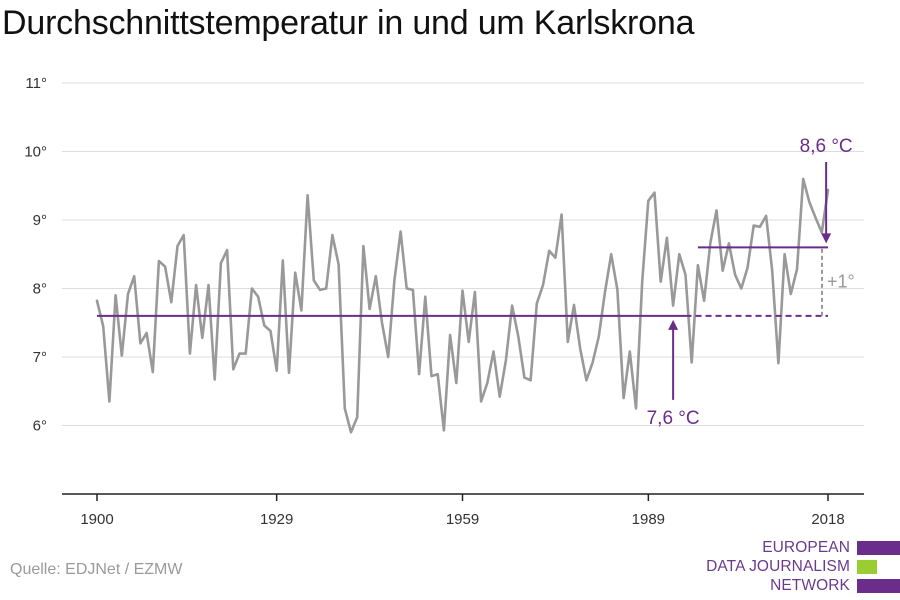 This screenshot has height=600, width=900. Describe the element at coordinates (96, 519) in the screenshot. I see `x-tick-label: 1900` at that location.